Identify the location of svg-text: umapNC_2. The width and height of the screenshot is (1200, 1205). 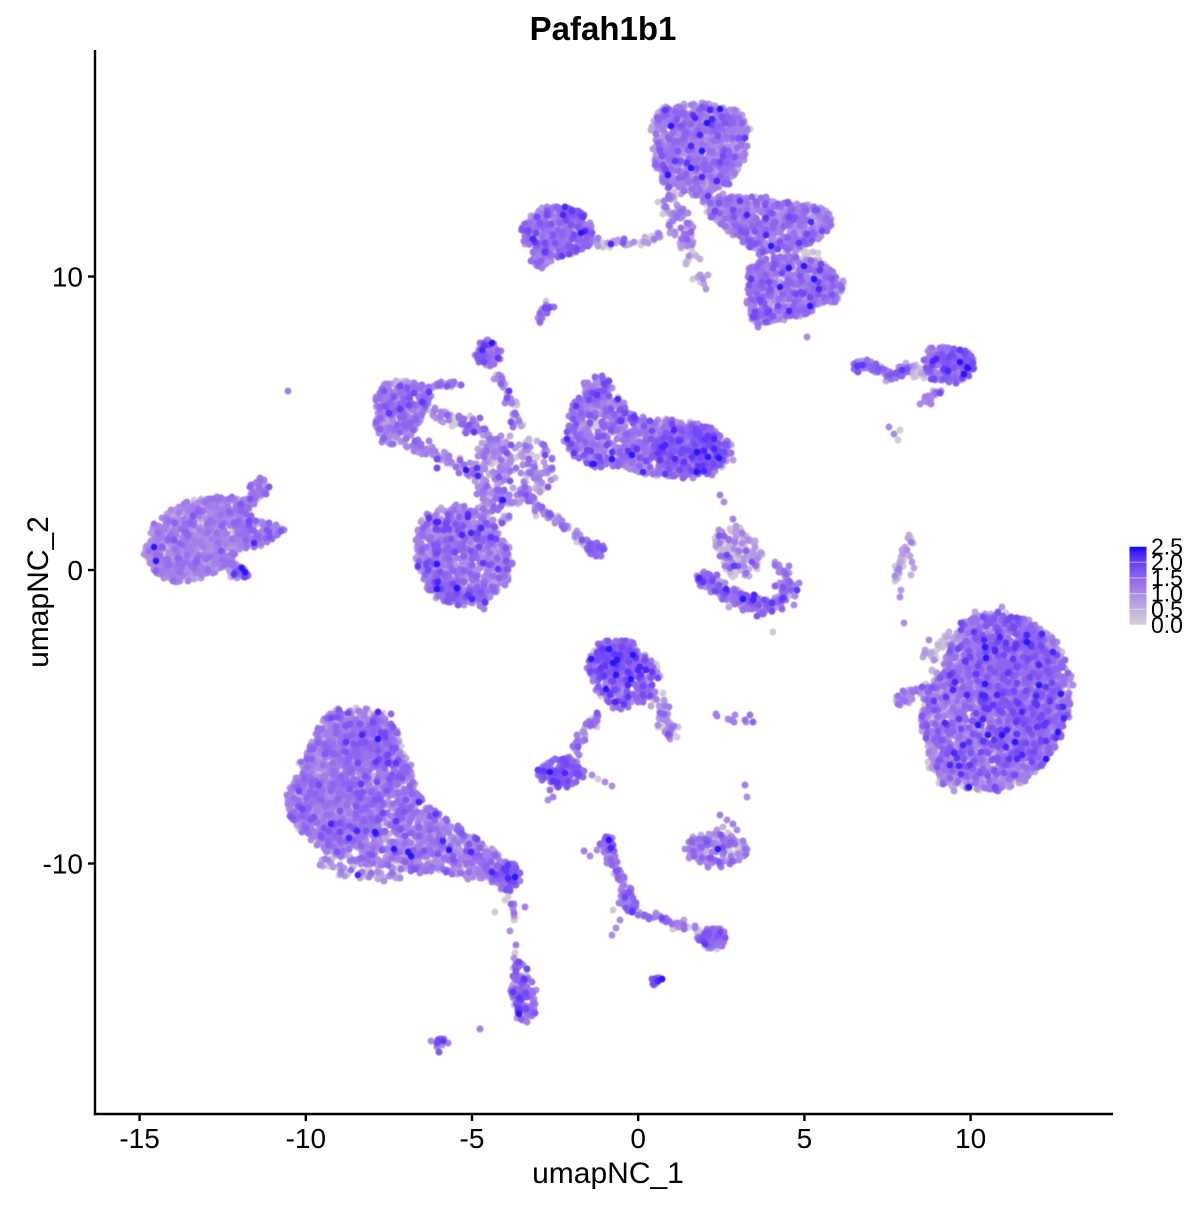
(38, 592).